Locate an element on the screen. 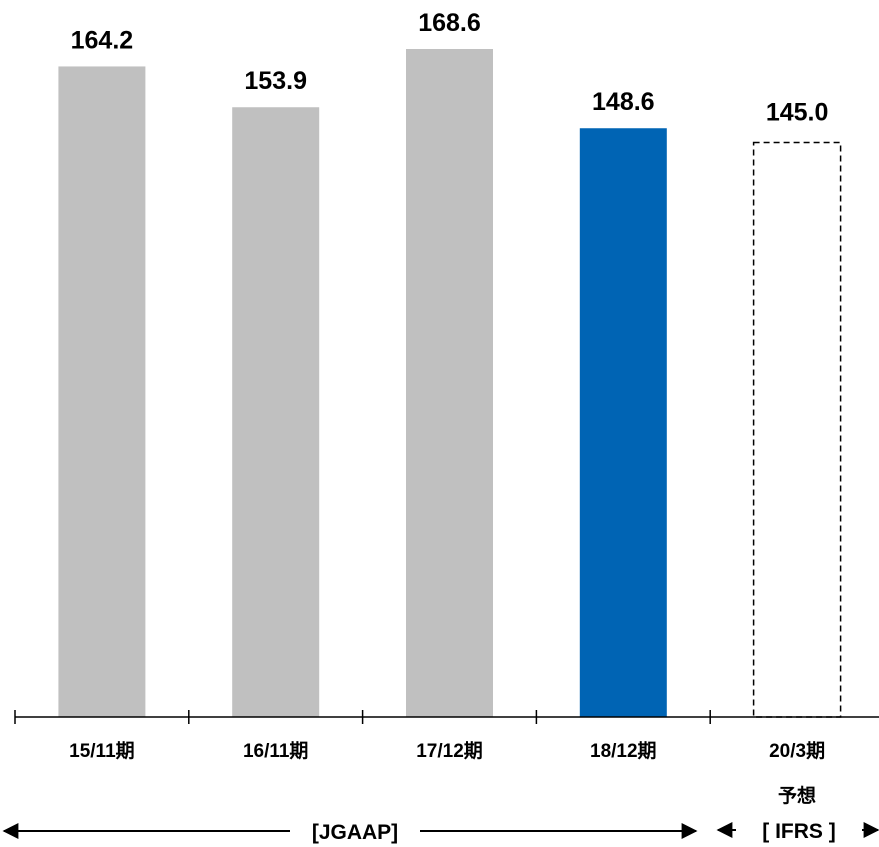  x-tick-label: 18/12期 is located at coordinates (623, 751).